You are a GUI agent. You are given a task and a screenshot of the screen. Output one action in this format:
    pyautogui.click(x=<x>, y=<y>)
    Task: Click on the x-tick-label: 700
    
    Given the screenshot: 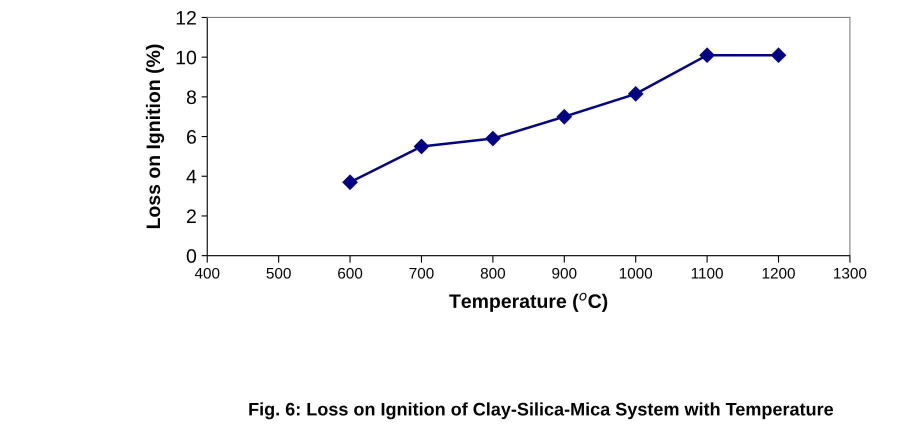 What is the action you would take?
    pyautogui.click(x=422, y=273)
    